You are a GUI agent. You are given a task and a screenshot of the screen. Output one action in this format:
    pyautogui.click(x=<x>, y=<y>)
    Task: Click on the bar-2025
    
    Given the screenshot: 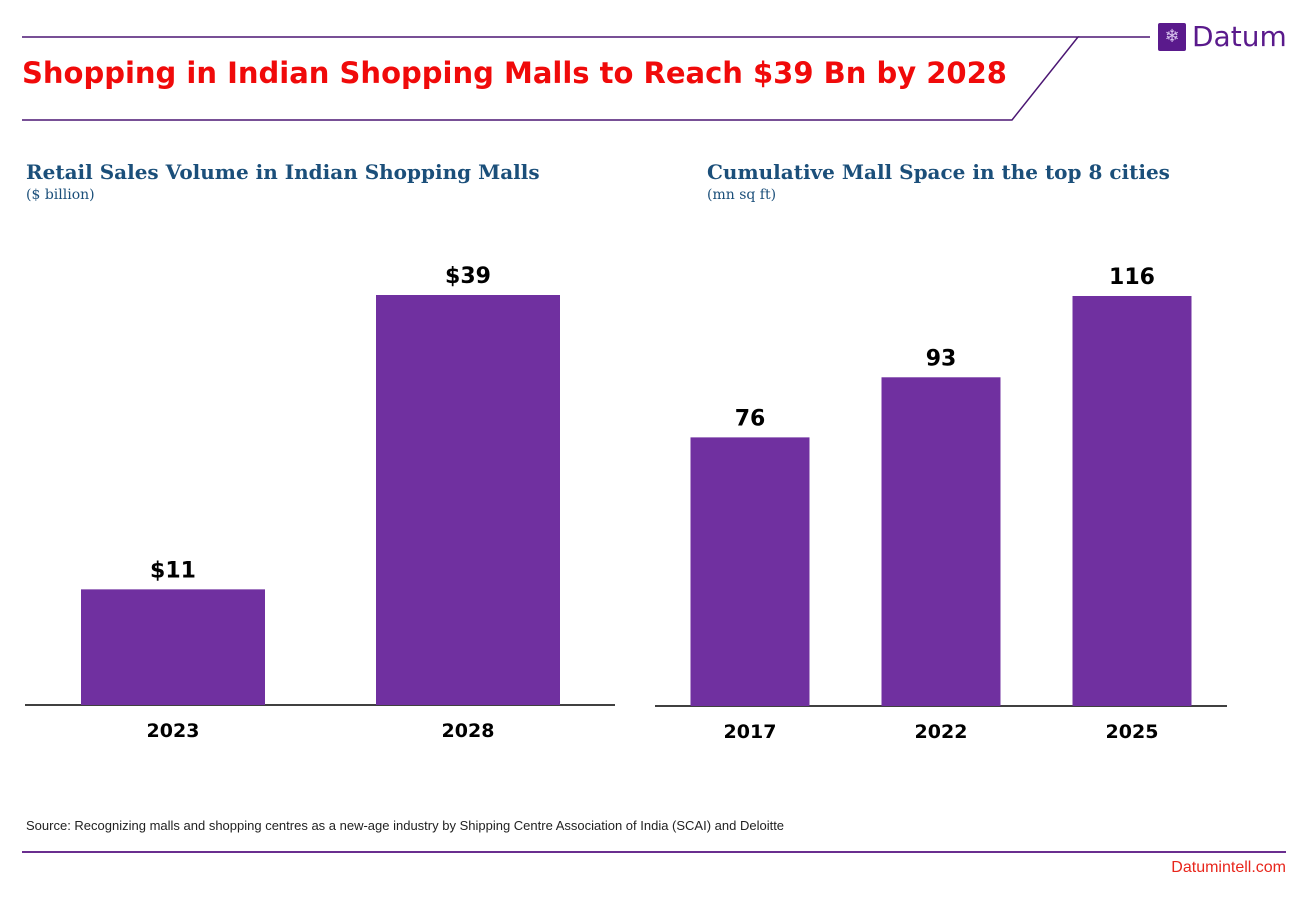 What is the action you would take?
    pyautogui.click(x=1132, y=501)
    